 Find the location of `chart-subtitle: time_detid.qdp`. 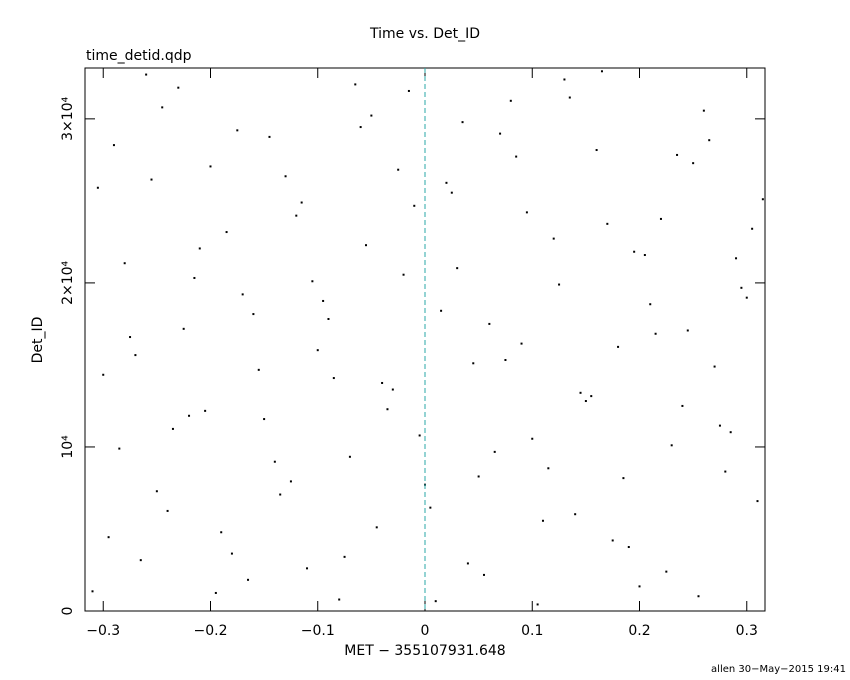

chart-subtitle: time_detid.qdp is located at coordinates (139, 56).